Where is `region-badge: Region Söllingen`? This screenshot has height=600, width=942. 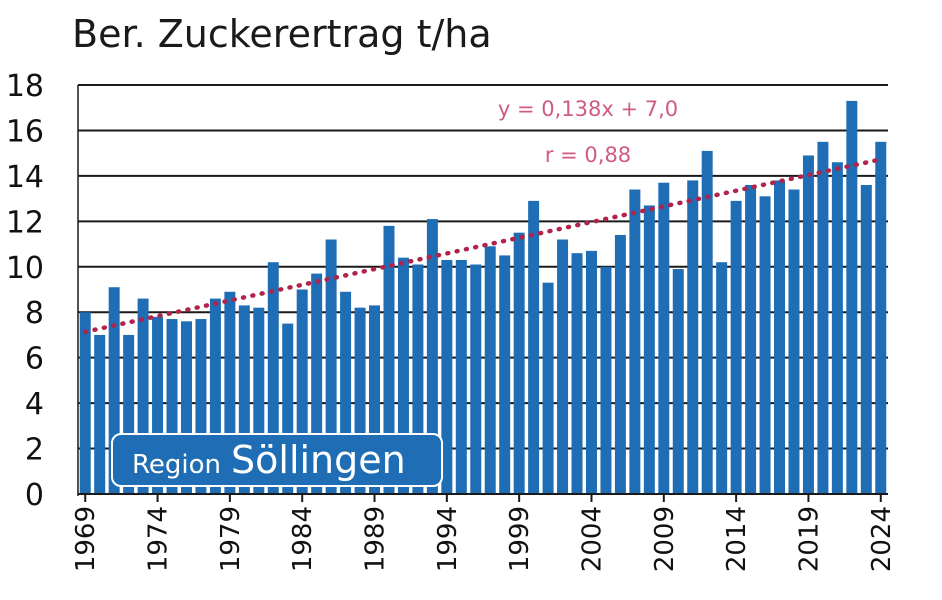
region-badge: Region Söllingen is located at coordinates (277, 460).